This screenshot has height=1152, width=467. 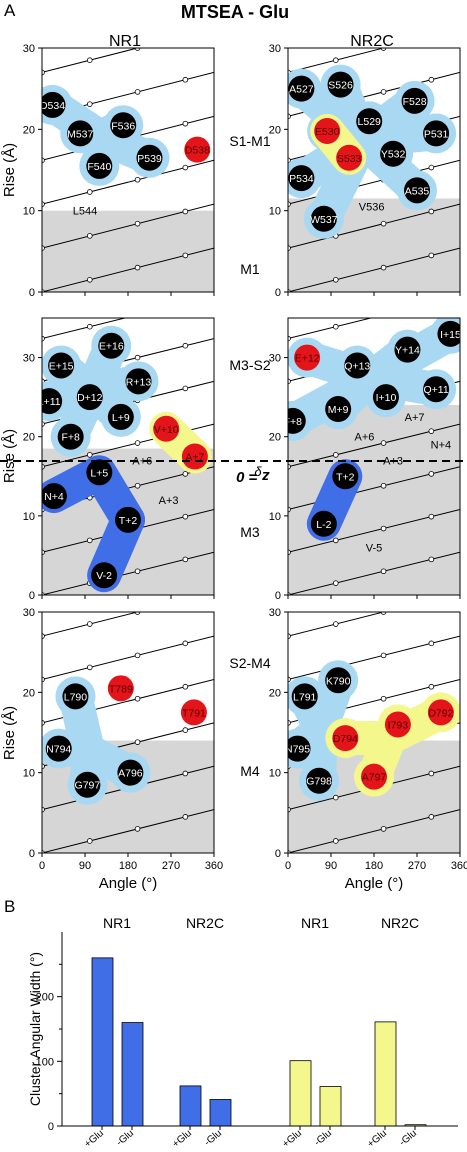 What do you see at coordinates (29, 49) in the screenshot?
I see `y-tick-label: 30` at bounding box center [29, 49].